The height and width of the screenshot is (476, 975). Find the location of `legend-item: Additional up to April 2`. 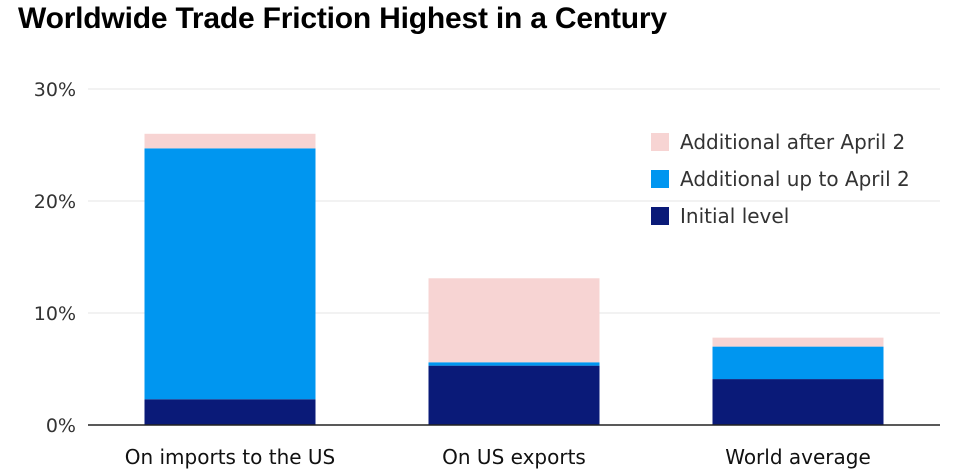

legend-item: Additional up to April 2 is located at coordinates (780, 179).